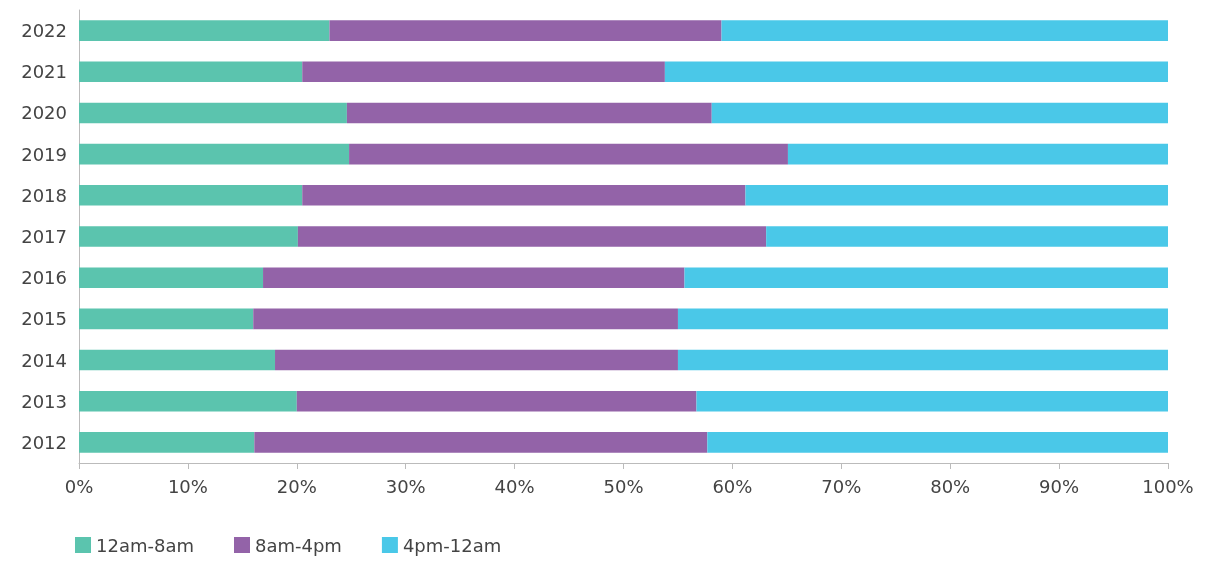  I want to click on x-tick-label: 70%, so click(841, 486).